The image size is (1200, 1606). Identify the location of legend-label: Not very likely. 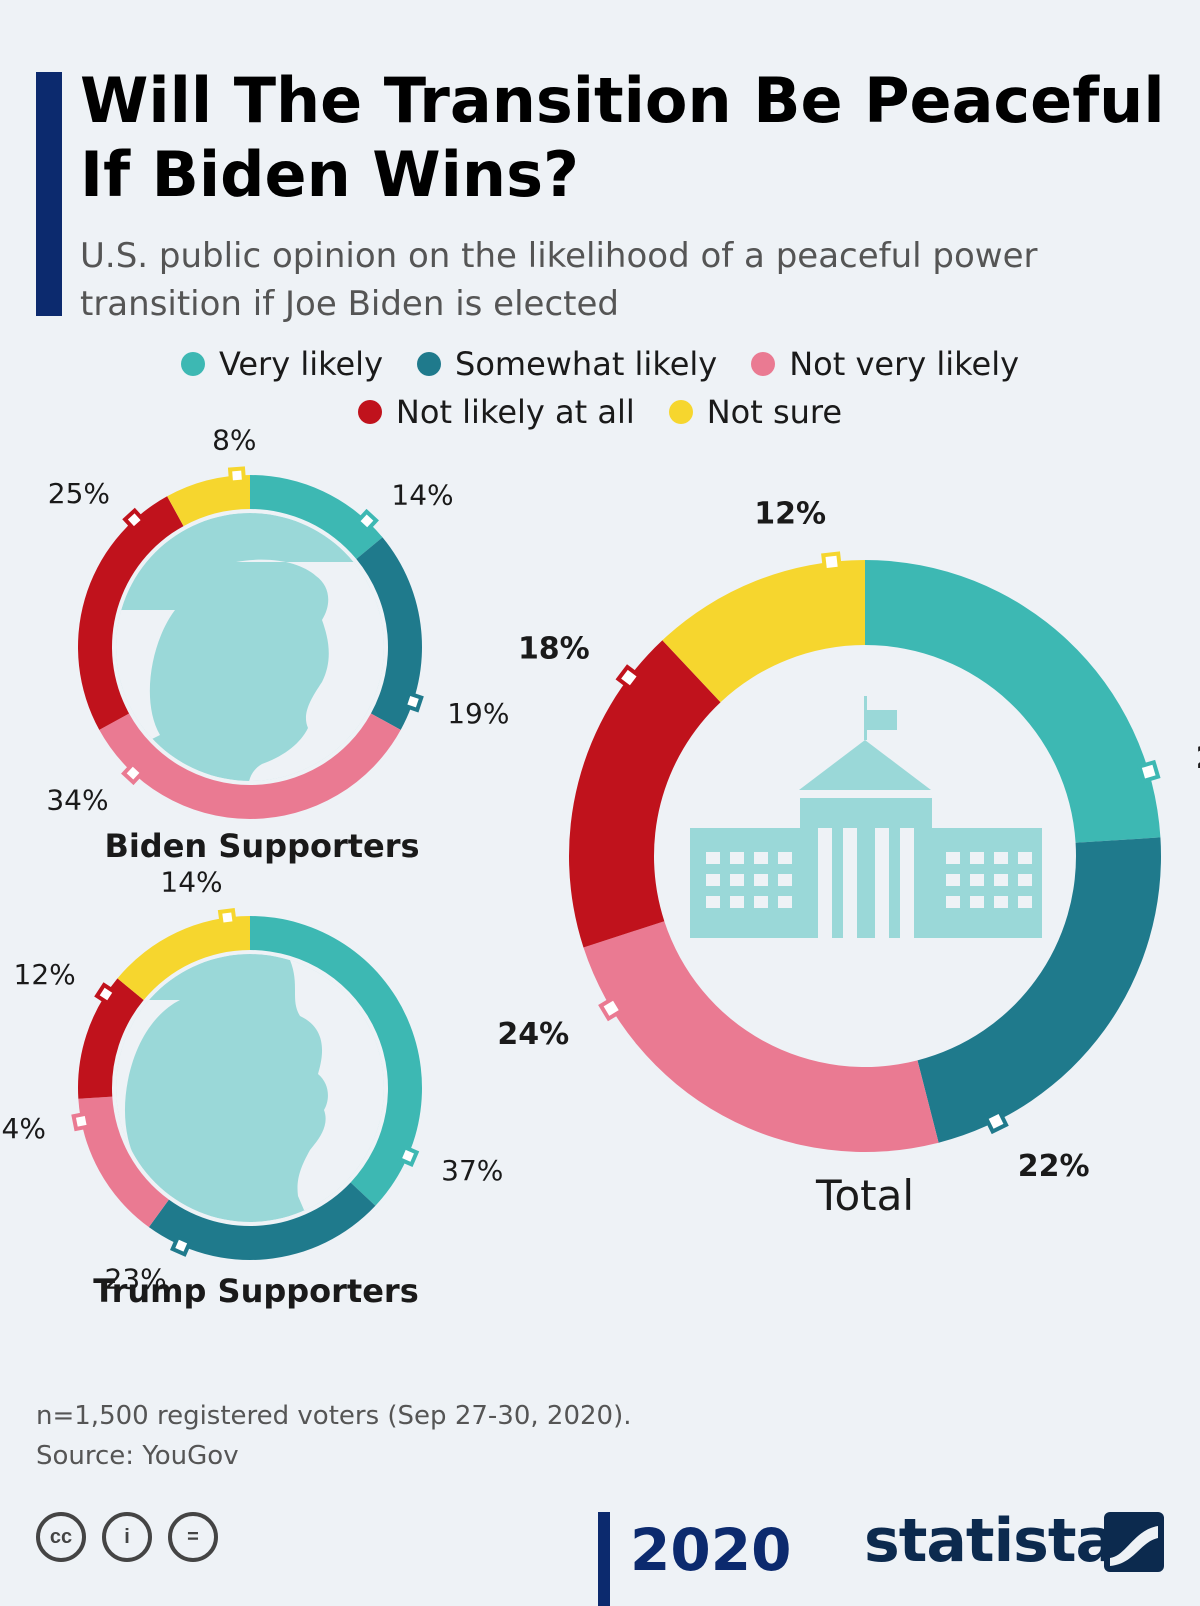
(904, 364).